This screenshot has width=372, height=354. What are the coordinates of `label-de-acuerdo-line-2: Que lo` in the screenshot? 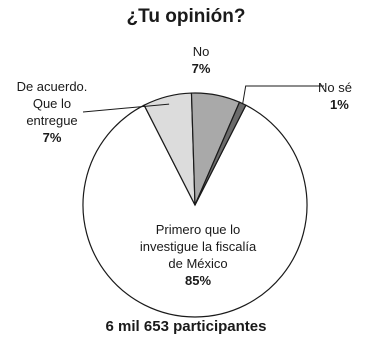 It's located at (52, 103).